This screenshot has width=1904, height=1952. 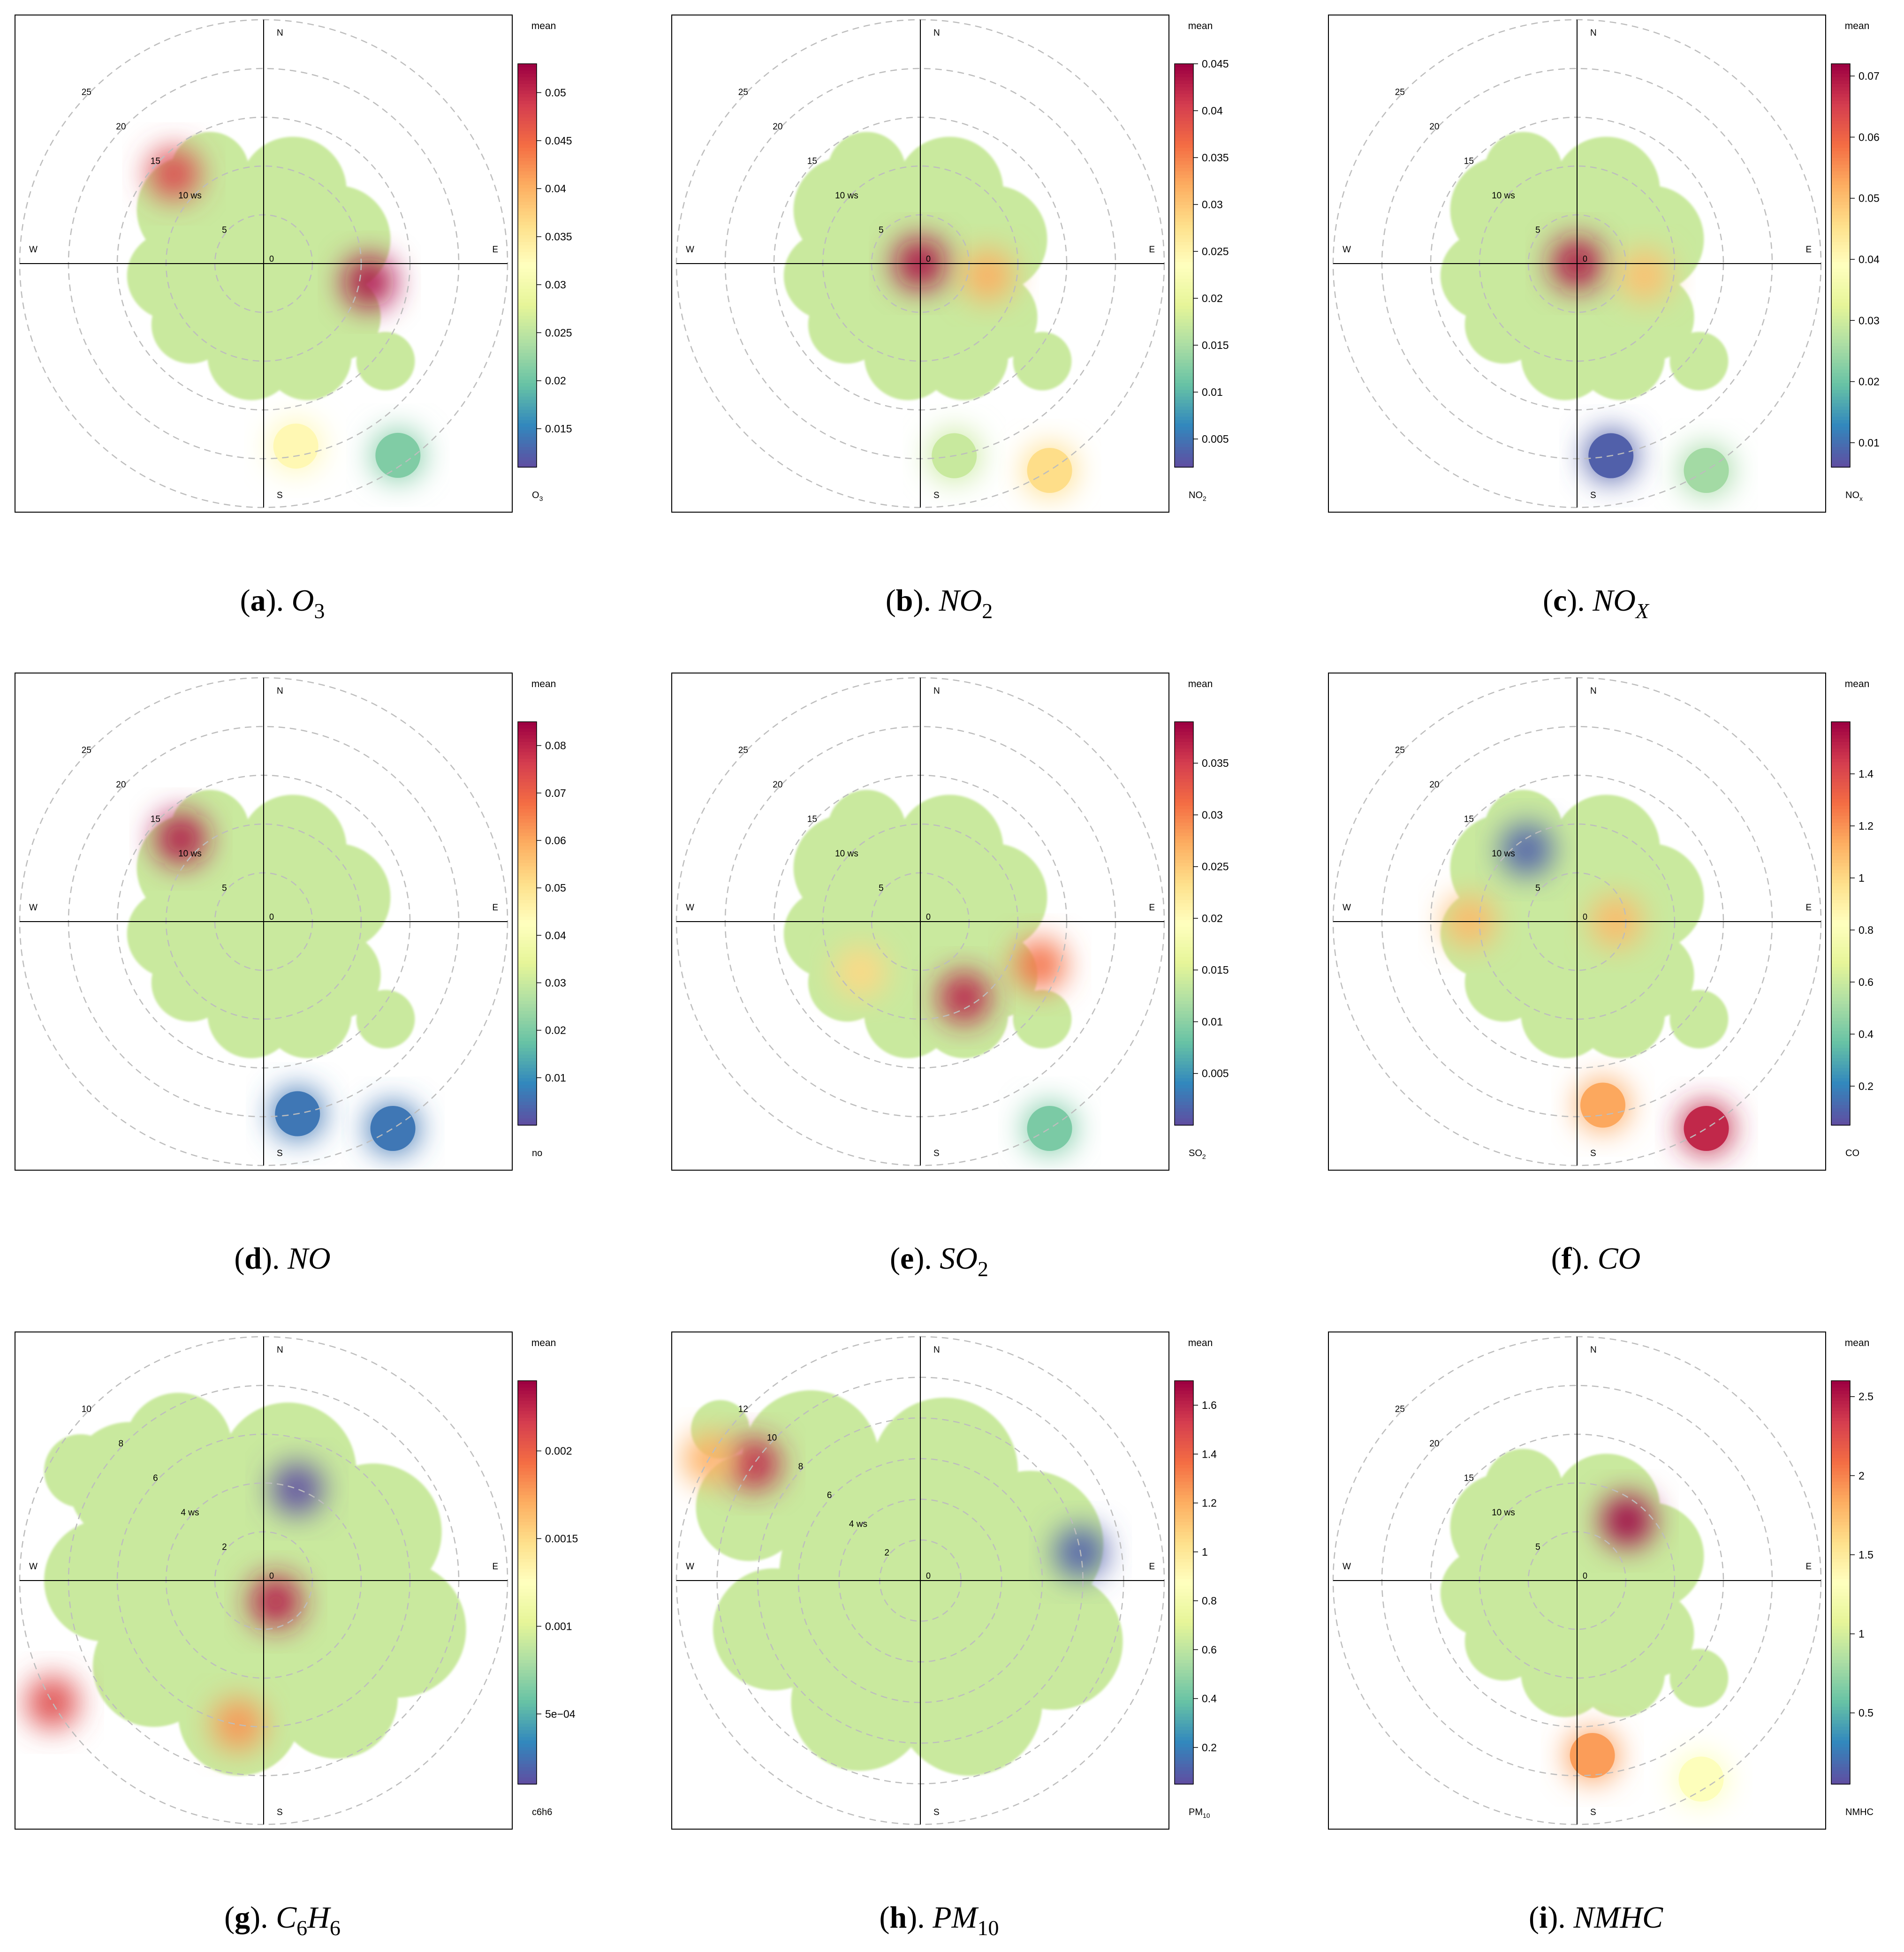 I want to click on colorbar-tick-label: 0.6, so click(x=1210, y=1649).